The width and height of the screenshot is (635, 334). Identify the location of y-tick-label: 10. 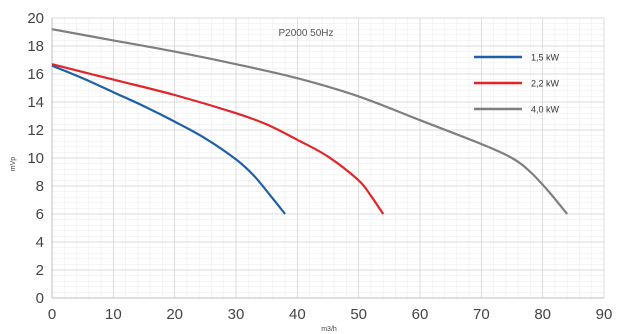
(35, 158).